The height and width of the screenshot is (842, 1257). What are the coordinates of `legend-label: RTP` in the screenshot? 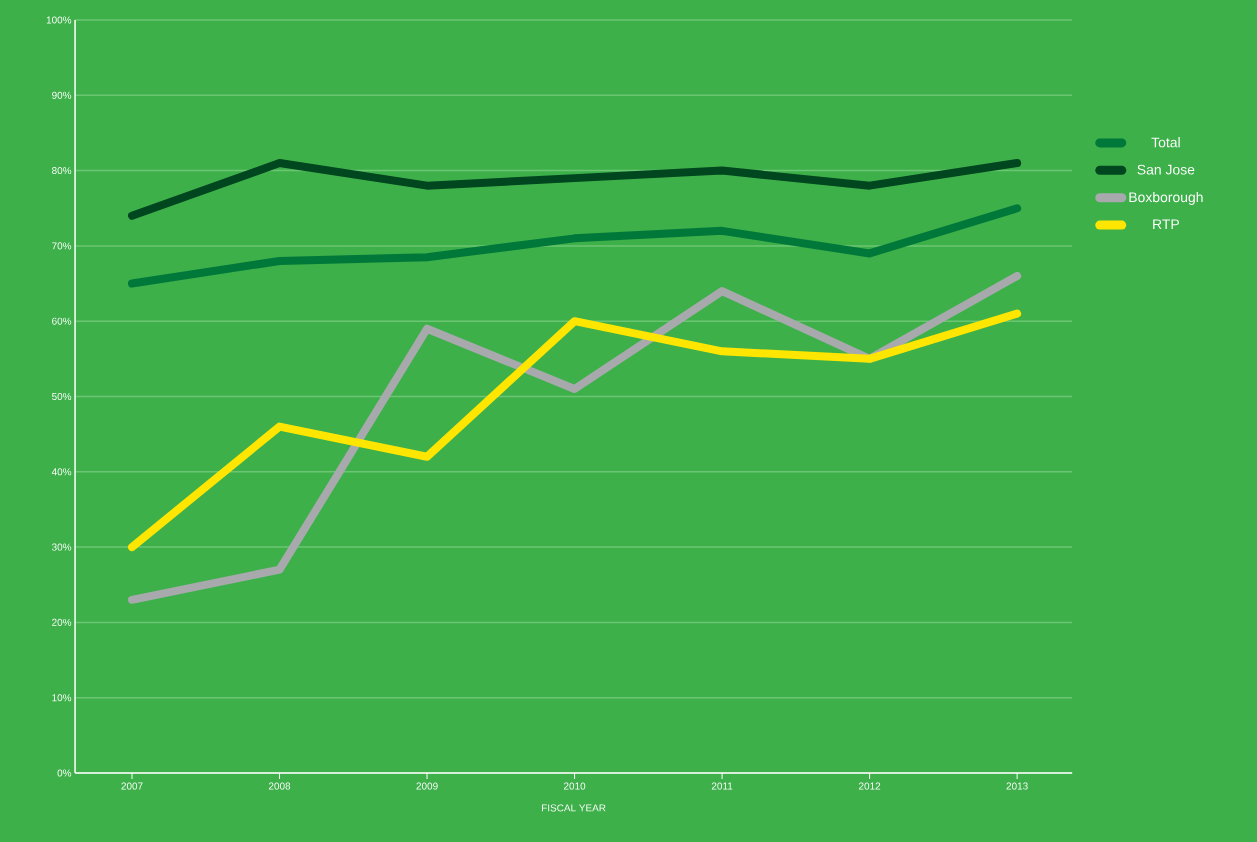 It's located at (1166, 224).